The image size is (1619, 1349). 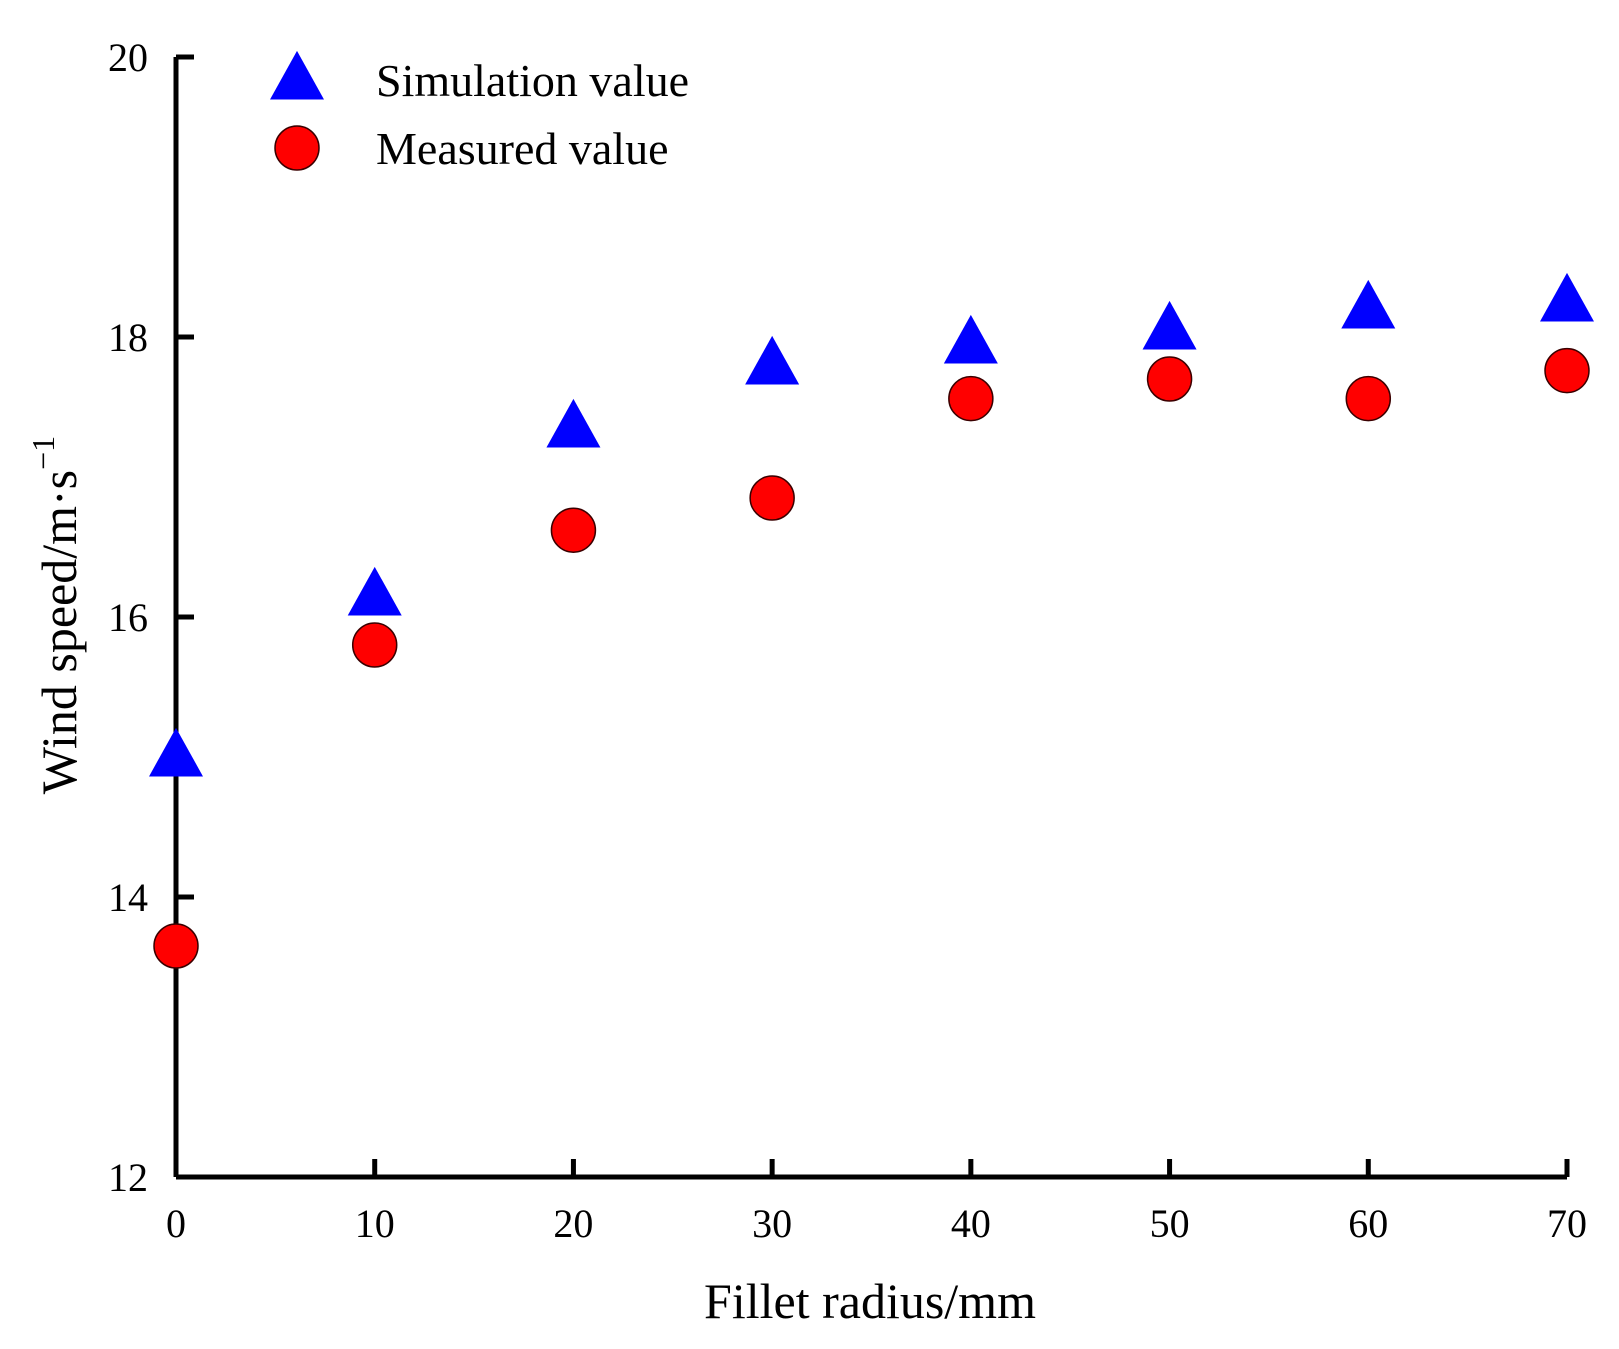 I want to click on y-tick-label: 14, so click(x=128, y=897).